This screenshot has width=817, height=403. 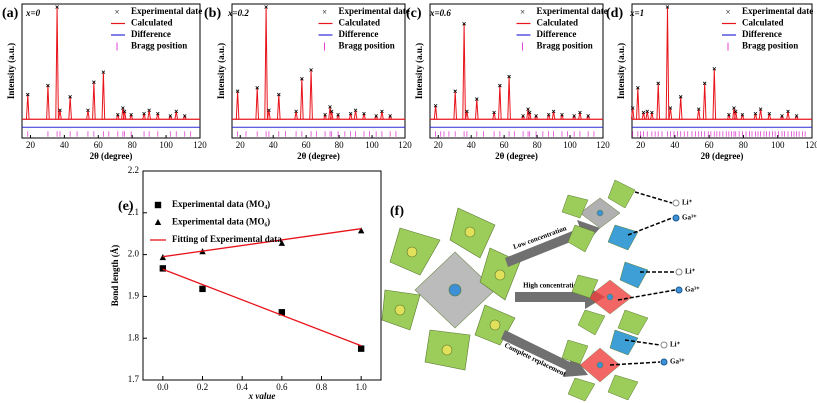 What do you see at coordinates (238, 13) in the screenshot?
I see `composition-label: x=0.2` at bounding box center [238, 13].